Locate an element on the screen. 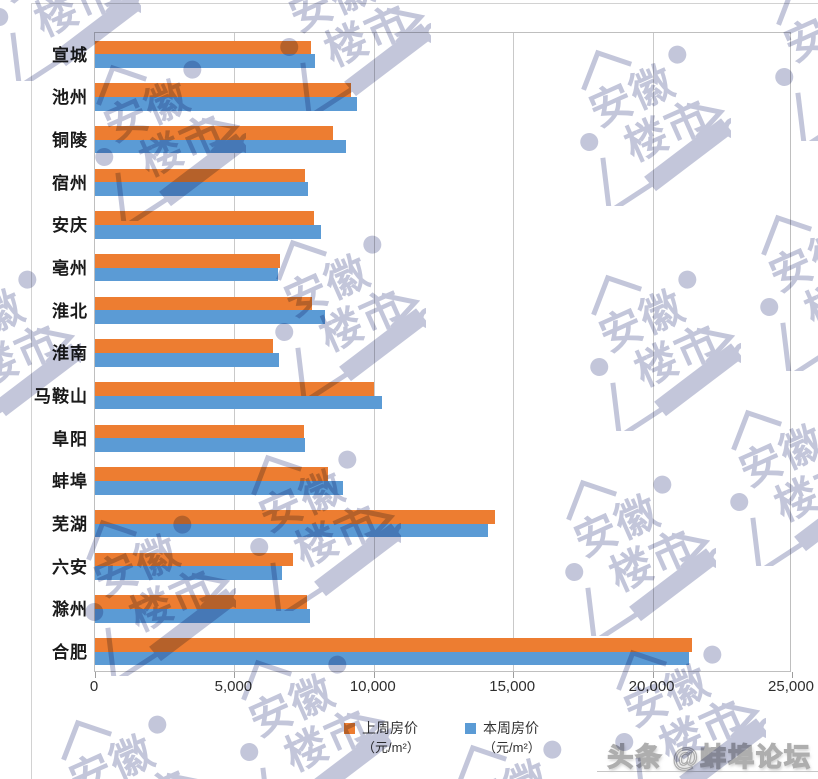  x-tick-label: 10,000 is located at coordinates (372, 686).